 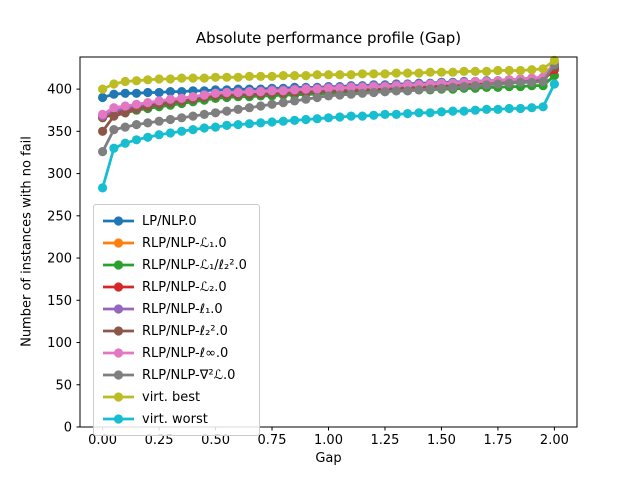 I want to click on y-tick-label: 150, so click(x=59, y=301).